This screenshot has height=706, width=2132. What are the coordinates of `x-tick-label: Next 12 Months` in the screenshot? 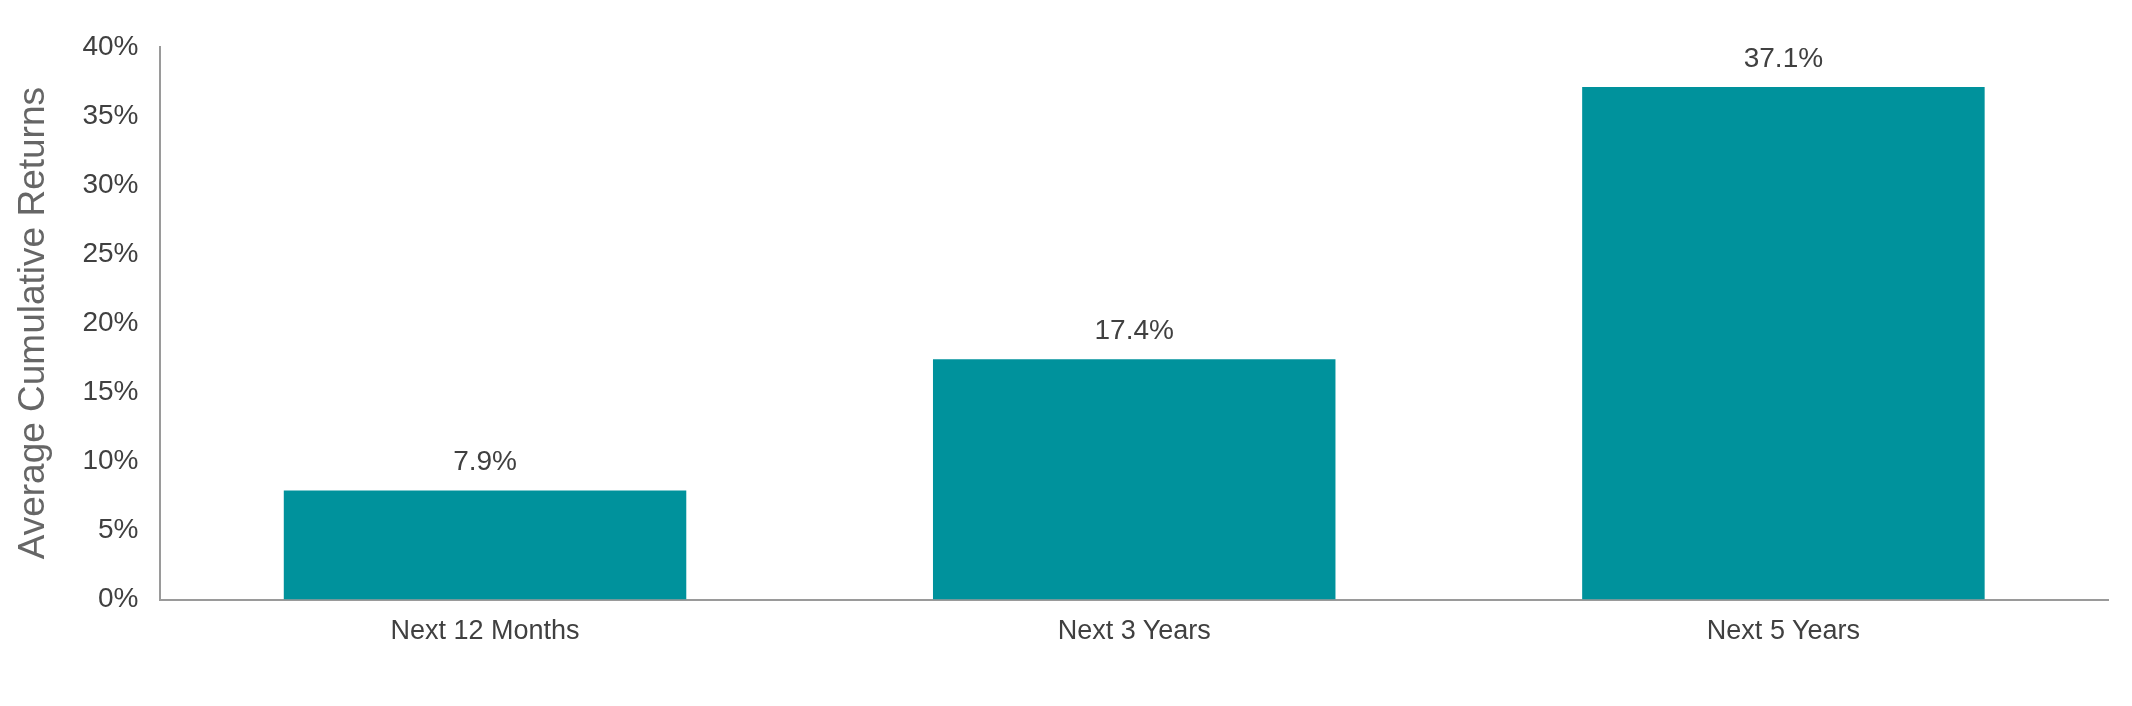 It's located at (485, 630).